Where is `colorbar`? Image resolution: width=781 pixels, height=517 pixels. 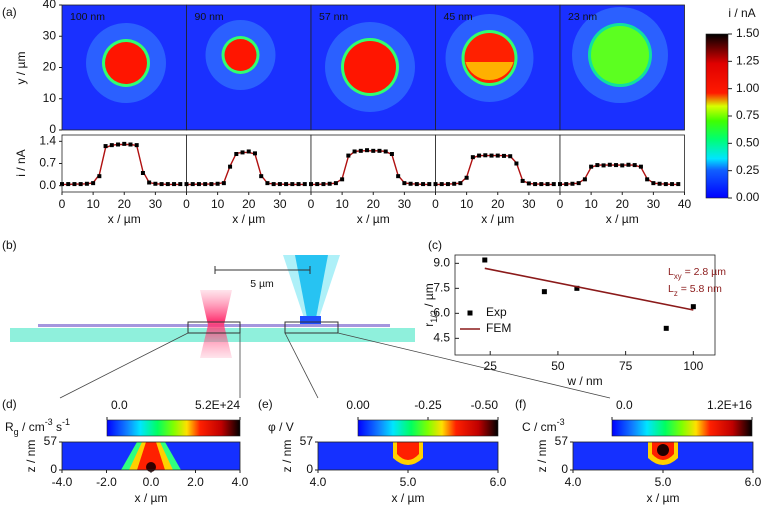 colorbar is located at coordinates (173, 428).